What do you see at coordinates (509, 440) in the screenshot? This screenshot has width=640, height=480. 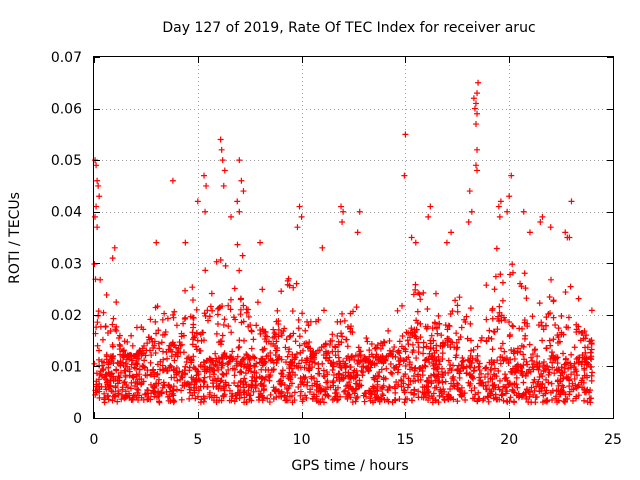 I see `x-tick-label: 20` at bounding box center [509, 440].